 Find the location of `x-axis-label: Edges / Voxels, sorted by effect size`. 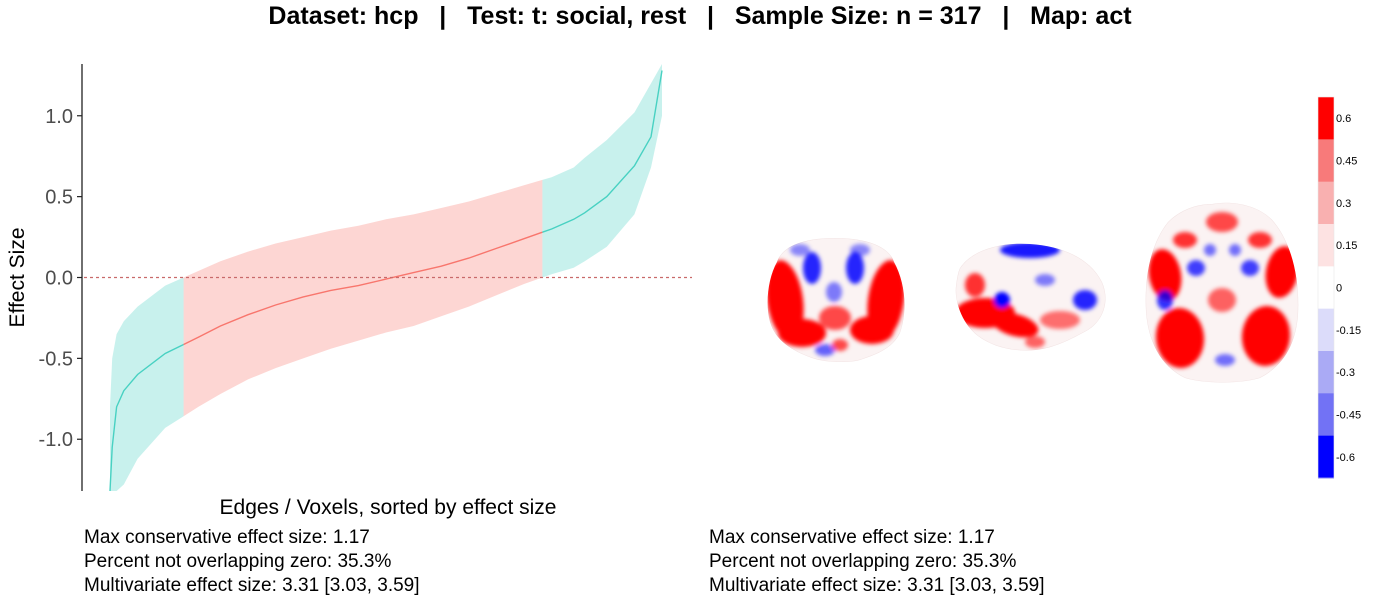

x-axis-label: Edges / Voxels, sorted by effect size is located at coordinates (388, 507).